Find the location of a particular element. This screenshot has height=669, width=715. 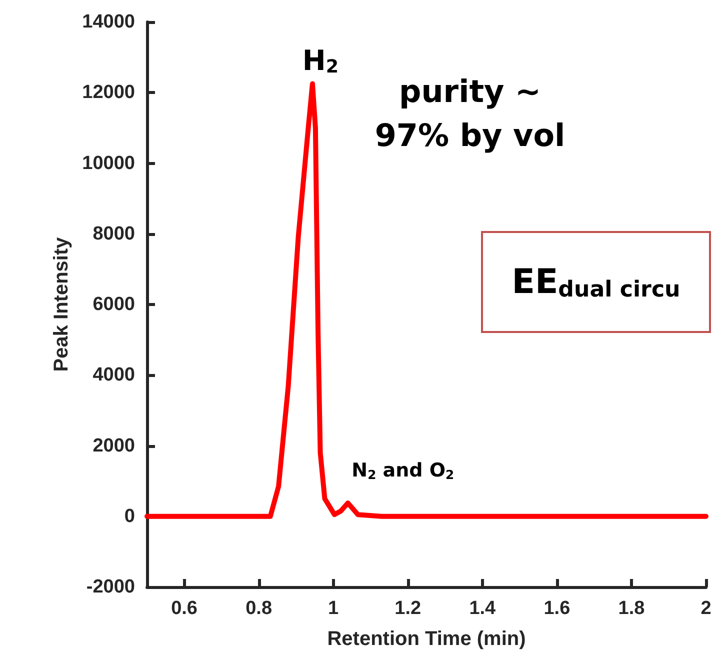

y-tick-label: 4000 is located at coordinates (113, 375).